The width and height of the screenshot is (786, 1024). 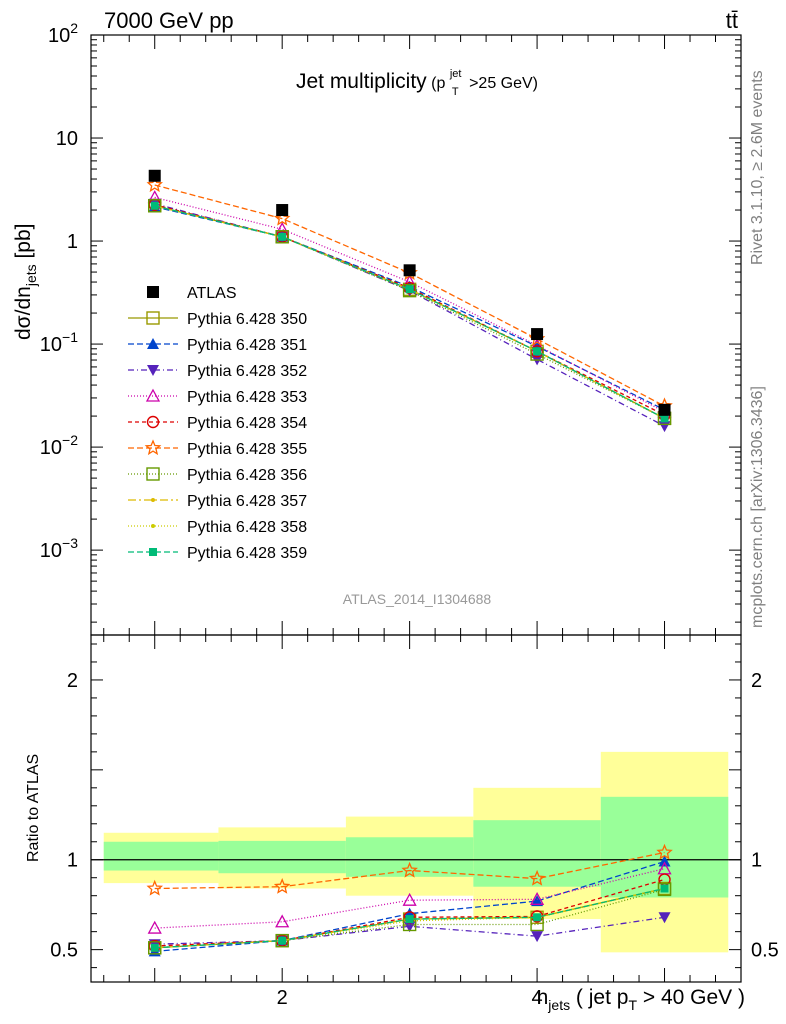 I want to click on legend-label-10: Pythia 6.428 359, so click(x=247, y=553).